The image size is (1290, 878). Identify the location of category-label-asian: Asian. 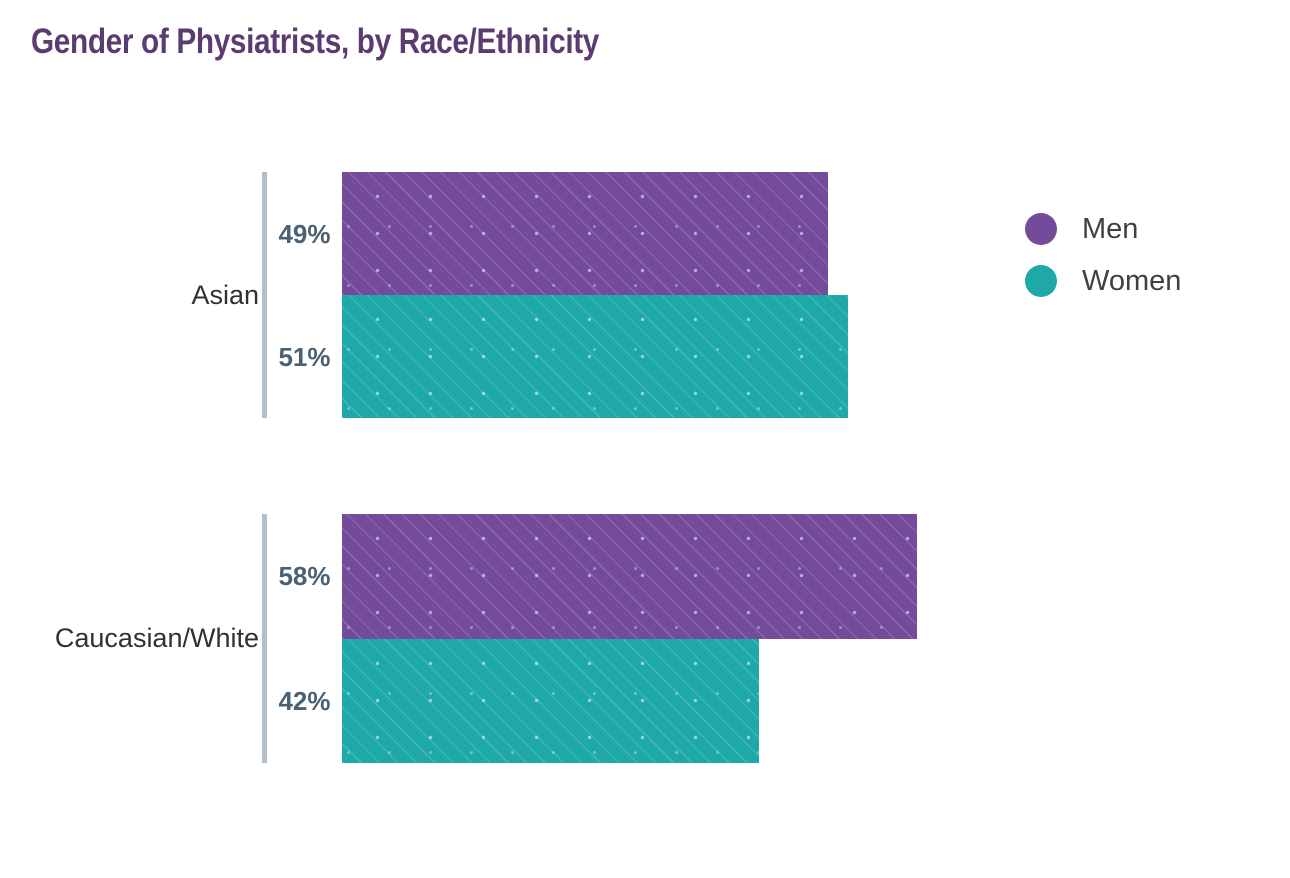
(225, 294).